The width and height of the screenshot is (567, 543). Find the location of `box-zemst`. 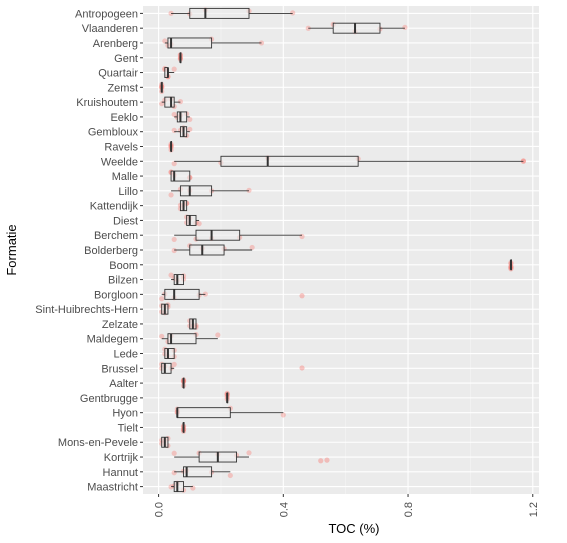

box-zemst is located at coordinates (161, 87).